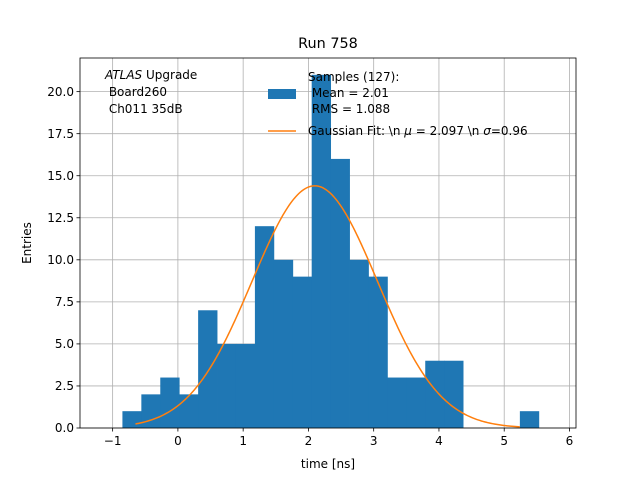 This screenshot has height=484, width=640. I want to click on legend-fit-label: Gaussian Fit: \n μ = 2.097 \n σ=0.96, so click(418, 131).